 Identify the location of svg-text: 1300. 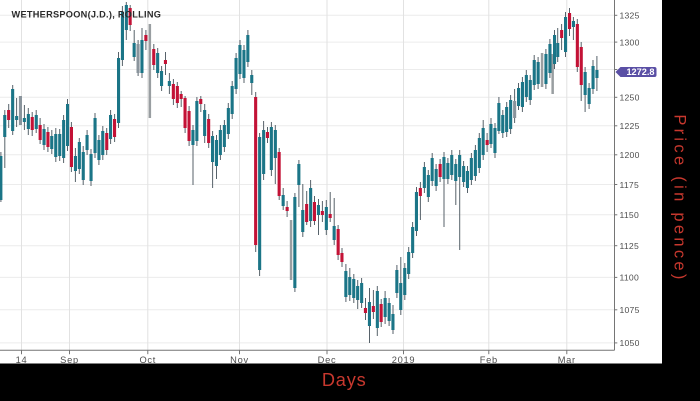
(630, 42).